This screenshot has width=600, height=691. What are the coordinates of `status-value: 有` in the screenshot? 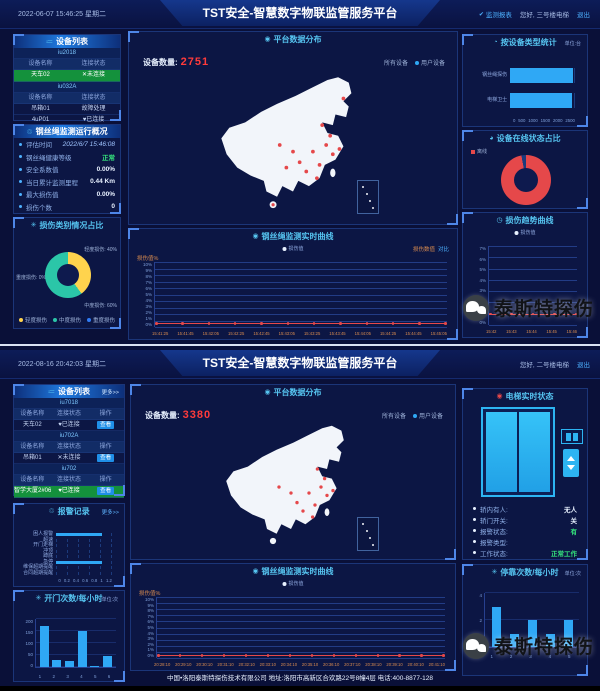 It's located at (574, 532).